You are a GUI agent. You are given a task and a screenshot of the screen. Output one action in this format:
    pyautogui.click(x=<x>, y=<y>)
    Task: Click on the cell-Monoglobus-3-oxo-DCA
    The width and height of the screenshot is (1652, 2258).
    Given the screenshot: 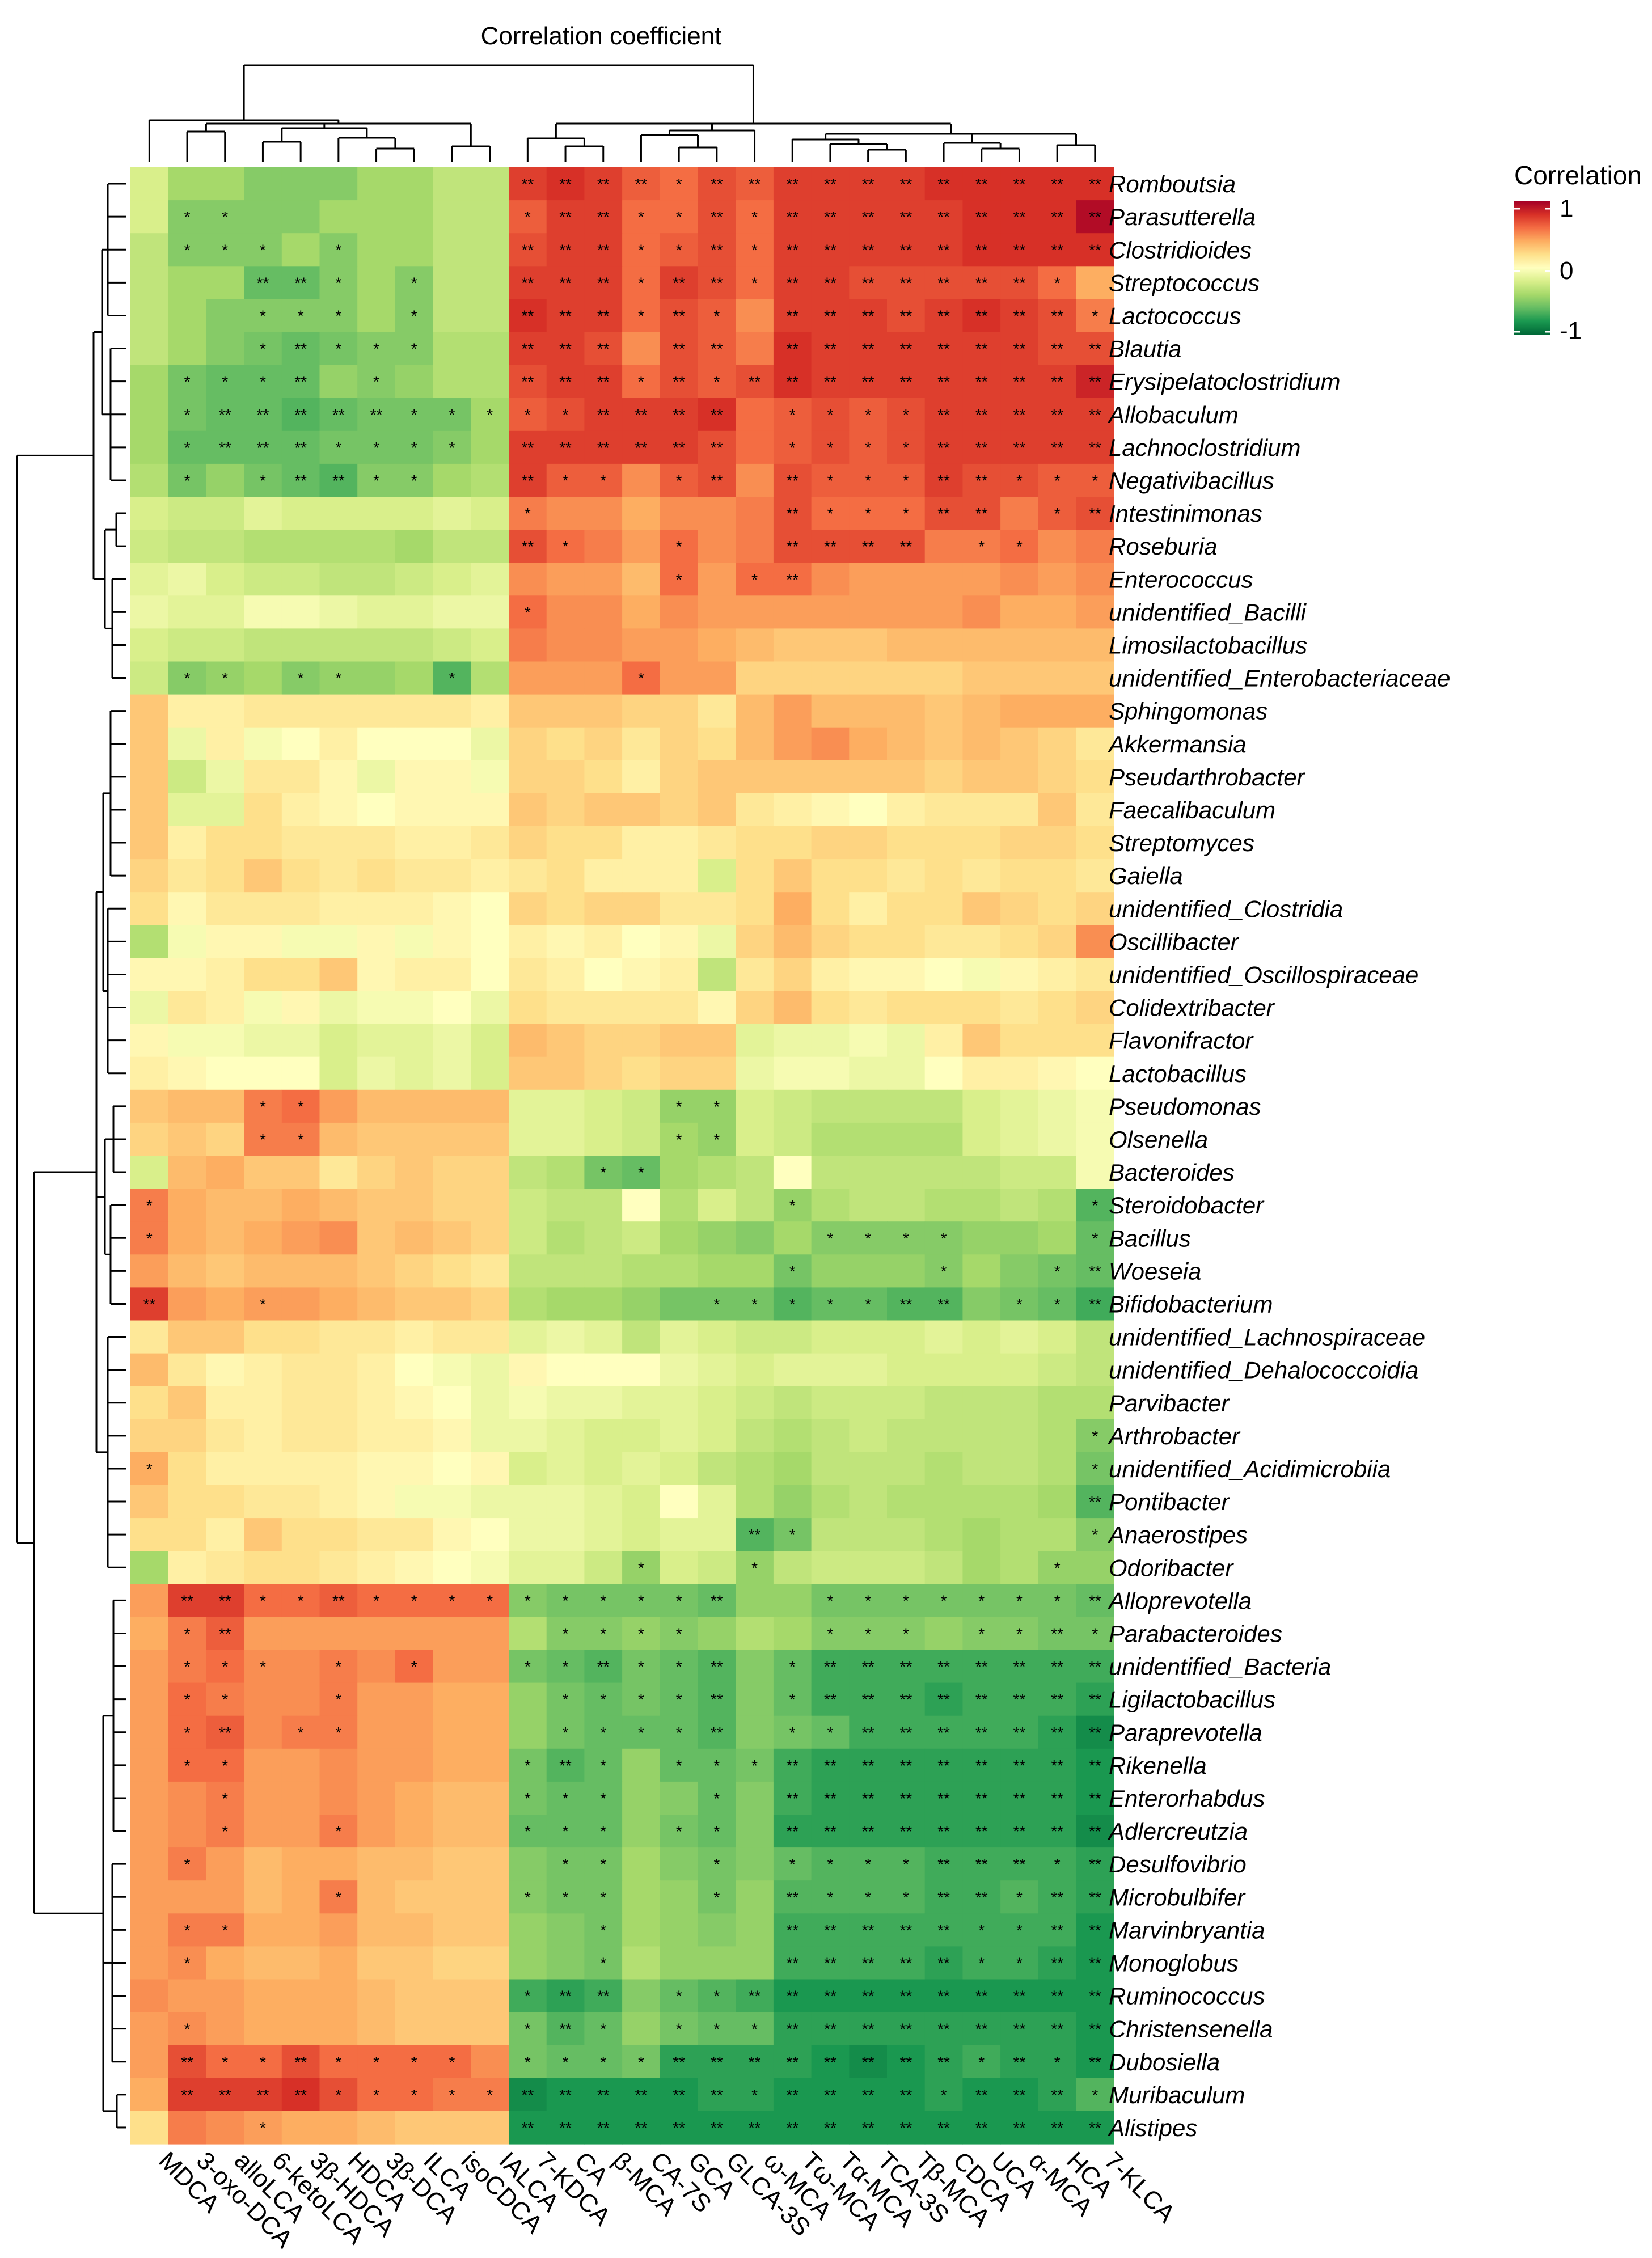 What is the action you would take?
    pyautogui.click(x=187, y=1963)
    